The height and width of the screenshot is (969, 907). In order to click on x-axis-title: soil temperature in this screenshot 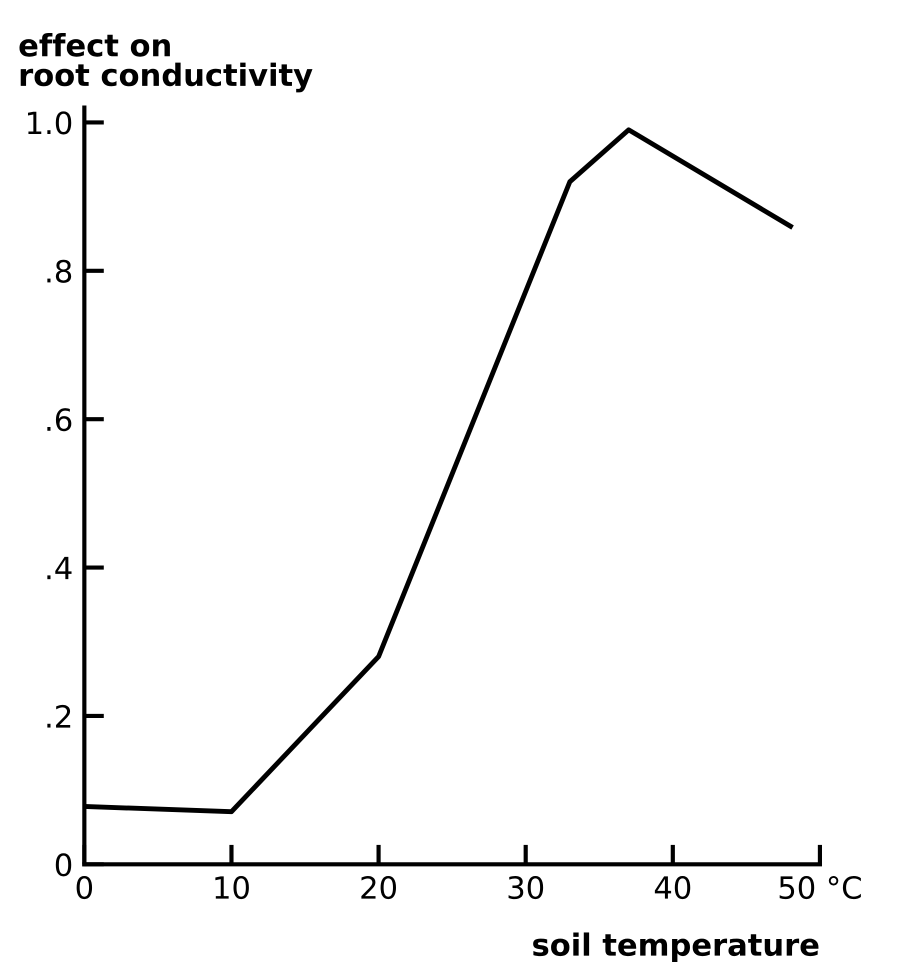, I will do `click(675, 947)`.